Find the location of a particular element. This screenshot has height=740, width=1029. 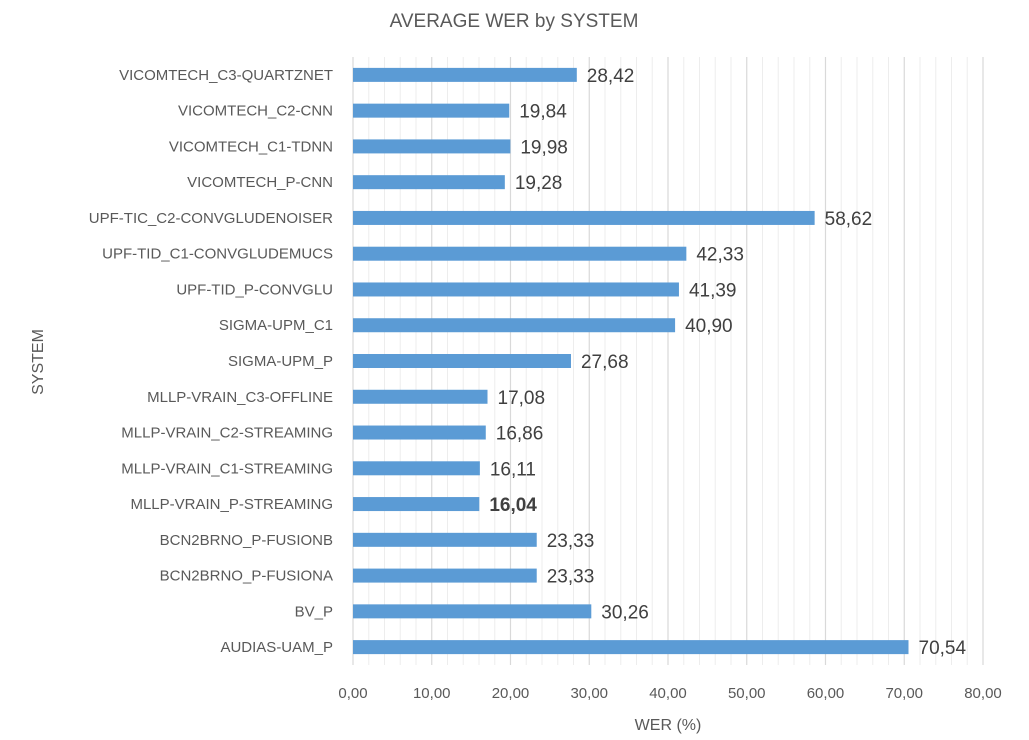

data-label: 19,98 is located at coordinates (544, 147).